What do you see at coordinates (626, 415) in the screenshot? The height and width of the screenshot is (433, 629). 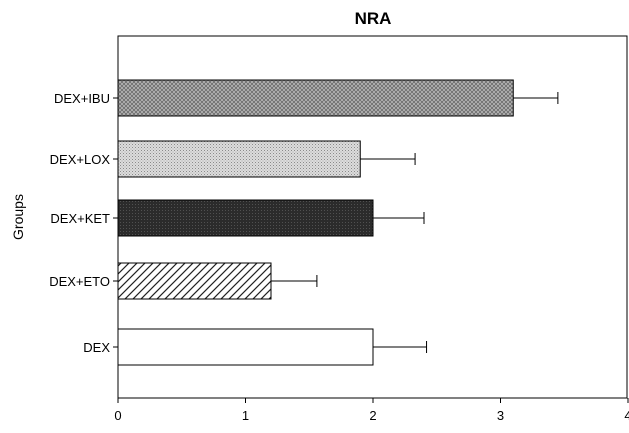 I see `x-tick-label: 4` at bounding box center [626, 415].